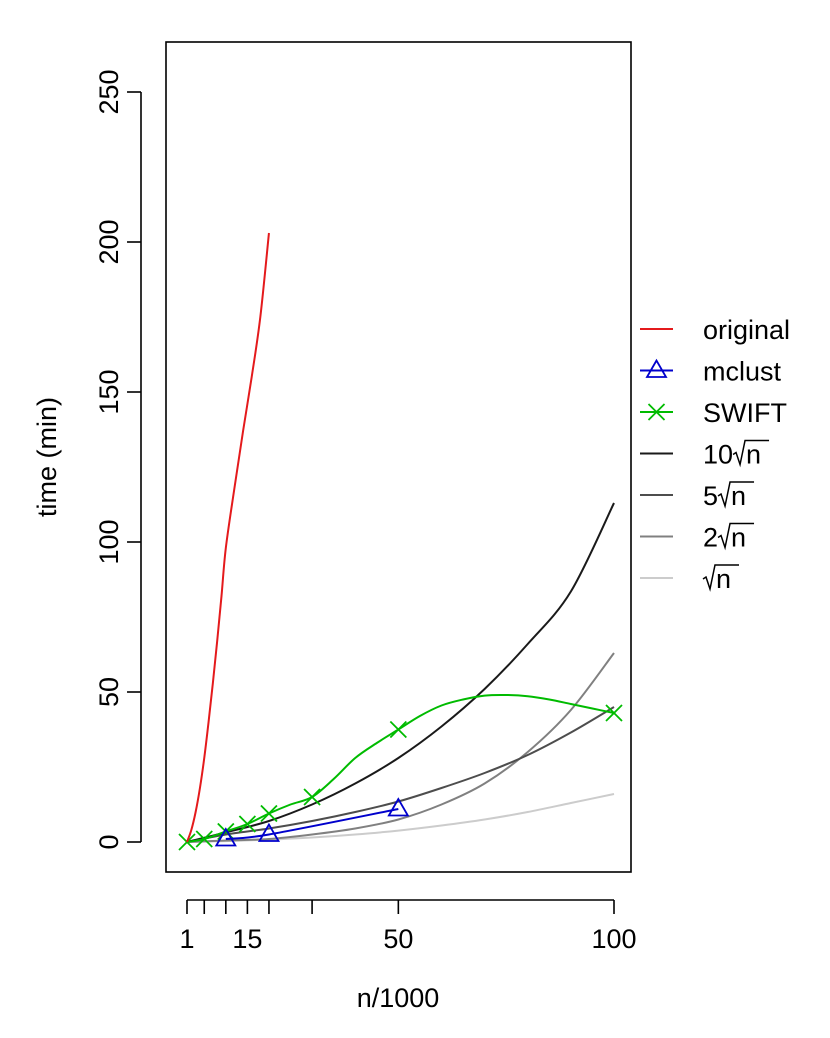 This screenshot has width=830, height=1038. I want to click on y-tick-label: 200, so click(109, 241).